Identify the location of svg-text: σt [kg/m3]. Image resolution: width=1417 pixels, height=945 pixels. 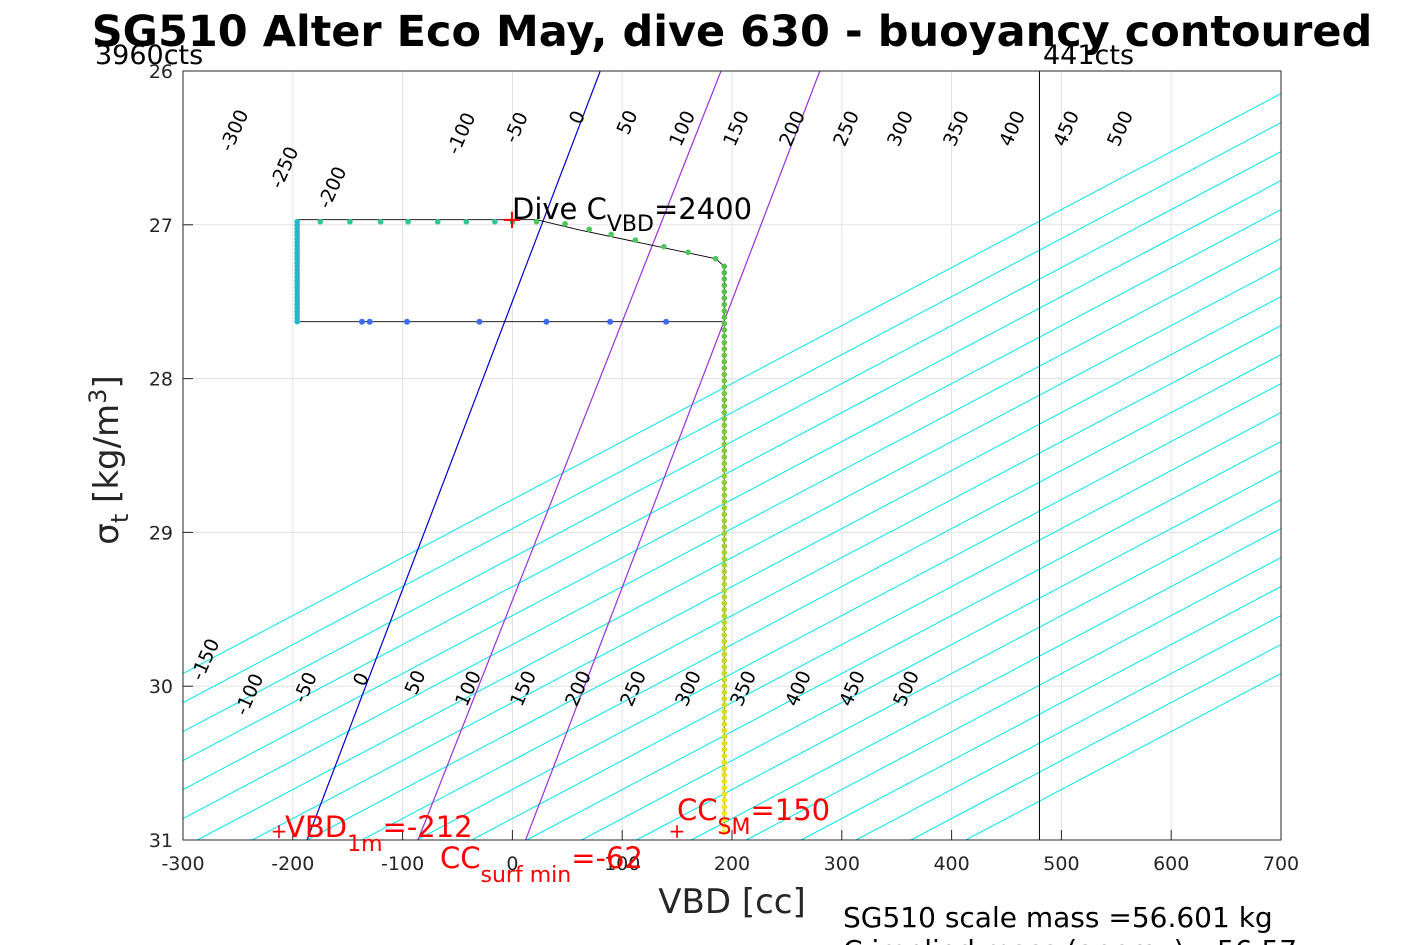
(109, 459).